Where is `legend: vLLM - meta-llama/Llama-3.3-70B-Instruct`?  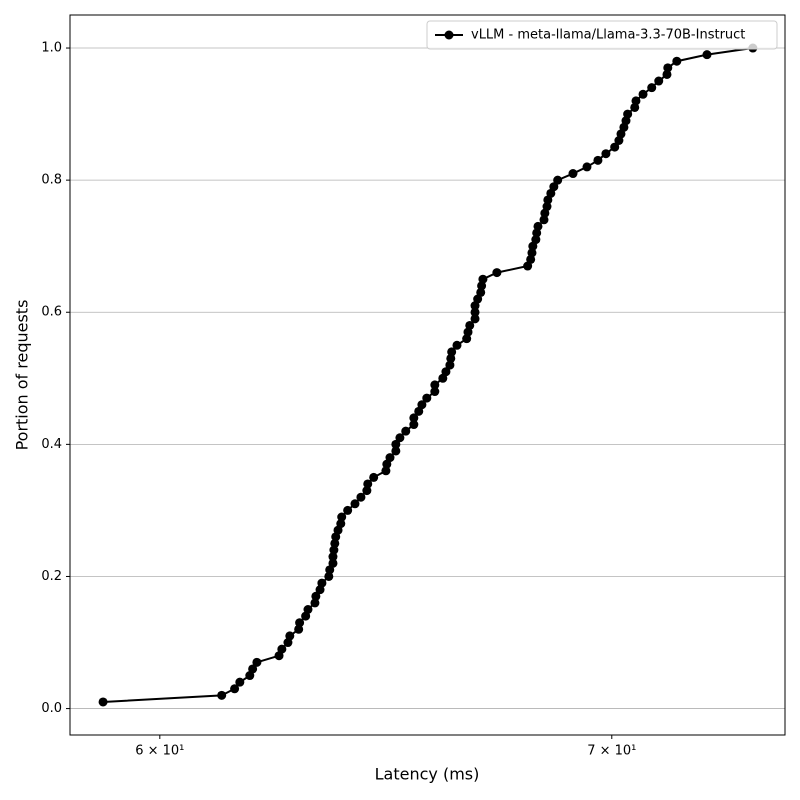 legend: vLLM - meta-llama/Llama-3.3-70B-Instruct is located at coordinates (602, 35).